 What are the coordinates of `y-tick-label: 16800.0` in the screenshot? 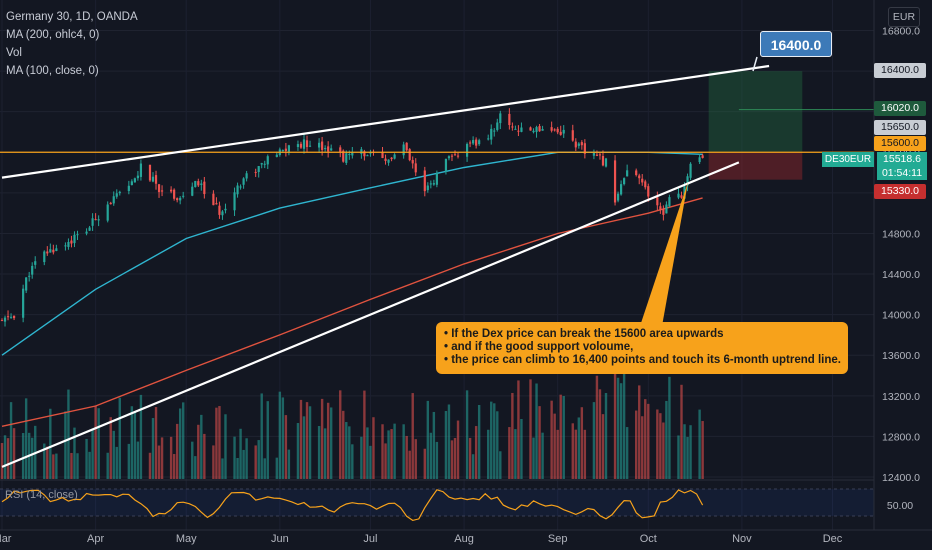 It's located at (901, 32).